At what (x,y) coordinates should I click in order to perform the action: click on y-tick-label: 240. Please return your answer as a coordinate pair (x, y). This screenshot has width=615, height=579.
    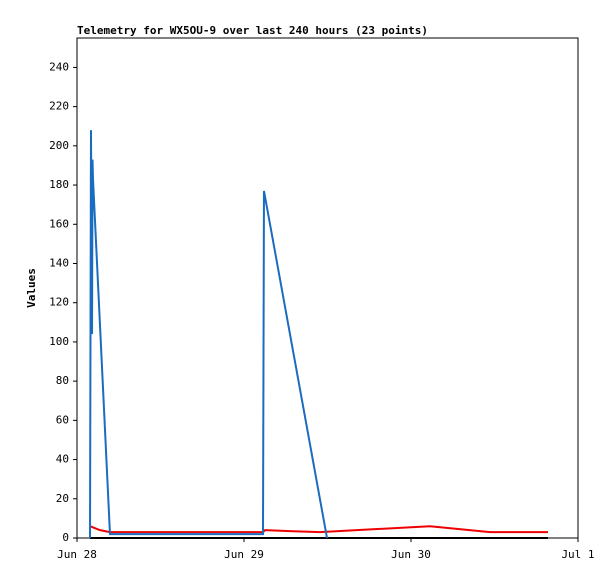
    Looking at the image, I should click on (59, 66).